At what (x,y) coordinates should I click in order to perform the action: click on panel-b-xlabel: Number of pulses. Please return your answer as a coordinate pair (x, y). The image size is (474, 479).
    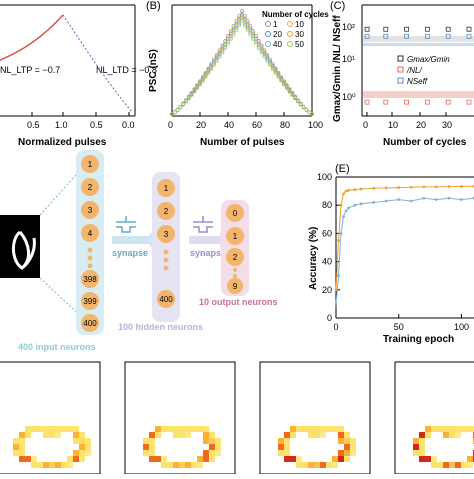
    Looking at the image, I should click on (242, 142).